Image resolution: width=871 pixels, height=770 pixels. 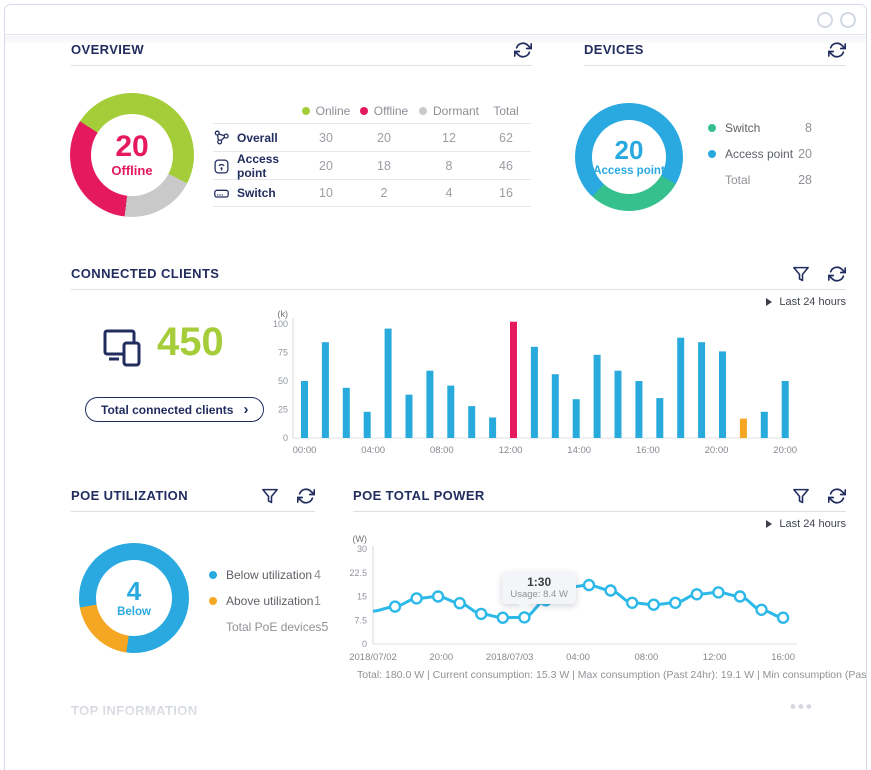 I want to click on row-label: Switch, so click(x=257, y=193).